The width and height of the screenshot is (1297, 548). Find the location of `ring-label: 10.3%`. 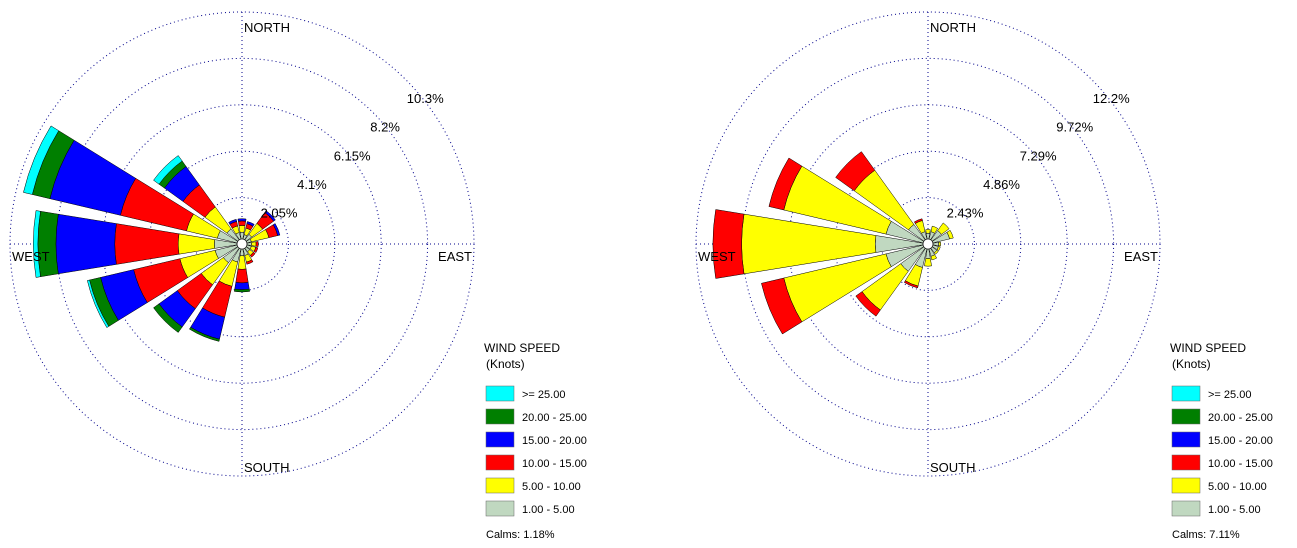

ring-label: 10.3% is located at coordinates (425, 98).